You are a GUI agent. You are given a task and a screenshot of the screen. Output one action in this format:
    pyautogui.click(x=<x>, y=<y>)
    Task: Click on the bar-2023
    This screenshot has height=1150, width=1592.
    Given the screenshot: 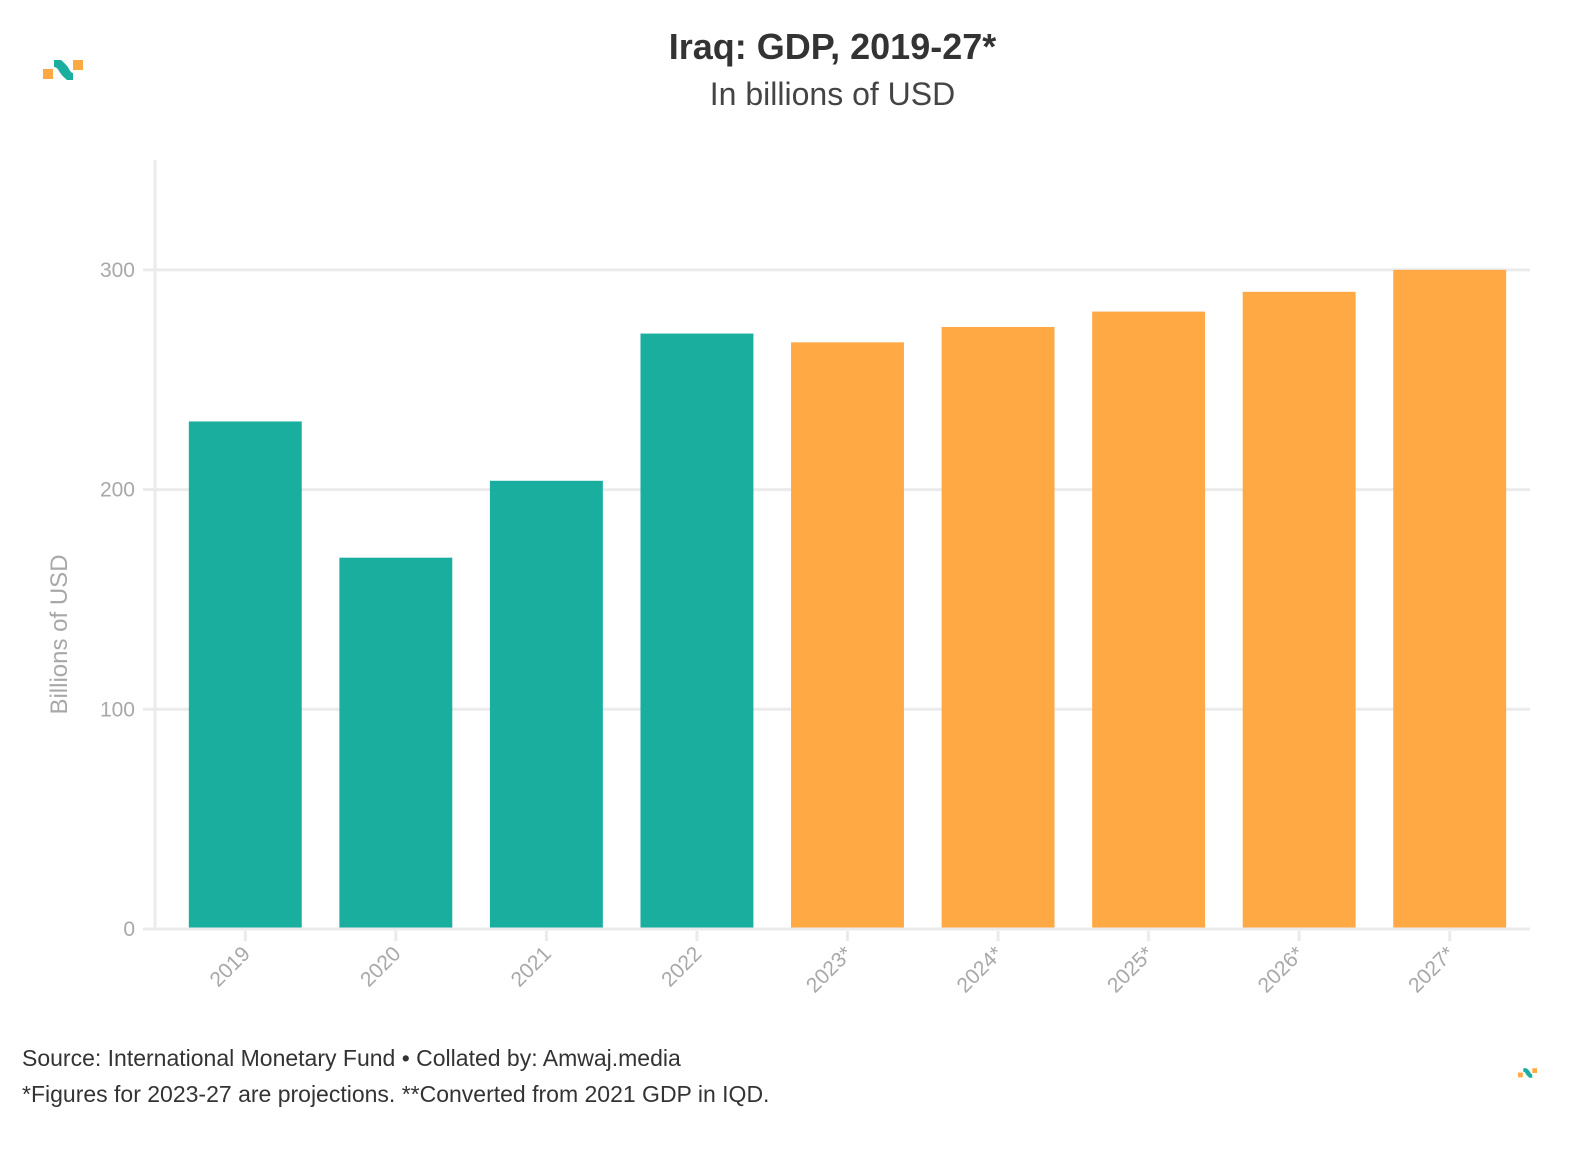 What is the action you would take?
    pyautogui.click(x=847, y=635)
    